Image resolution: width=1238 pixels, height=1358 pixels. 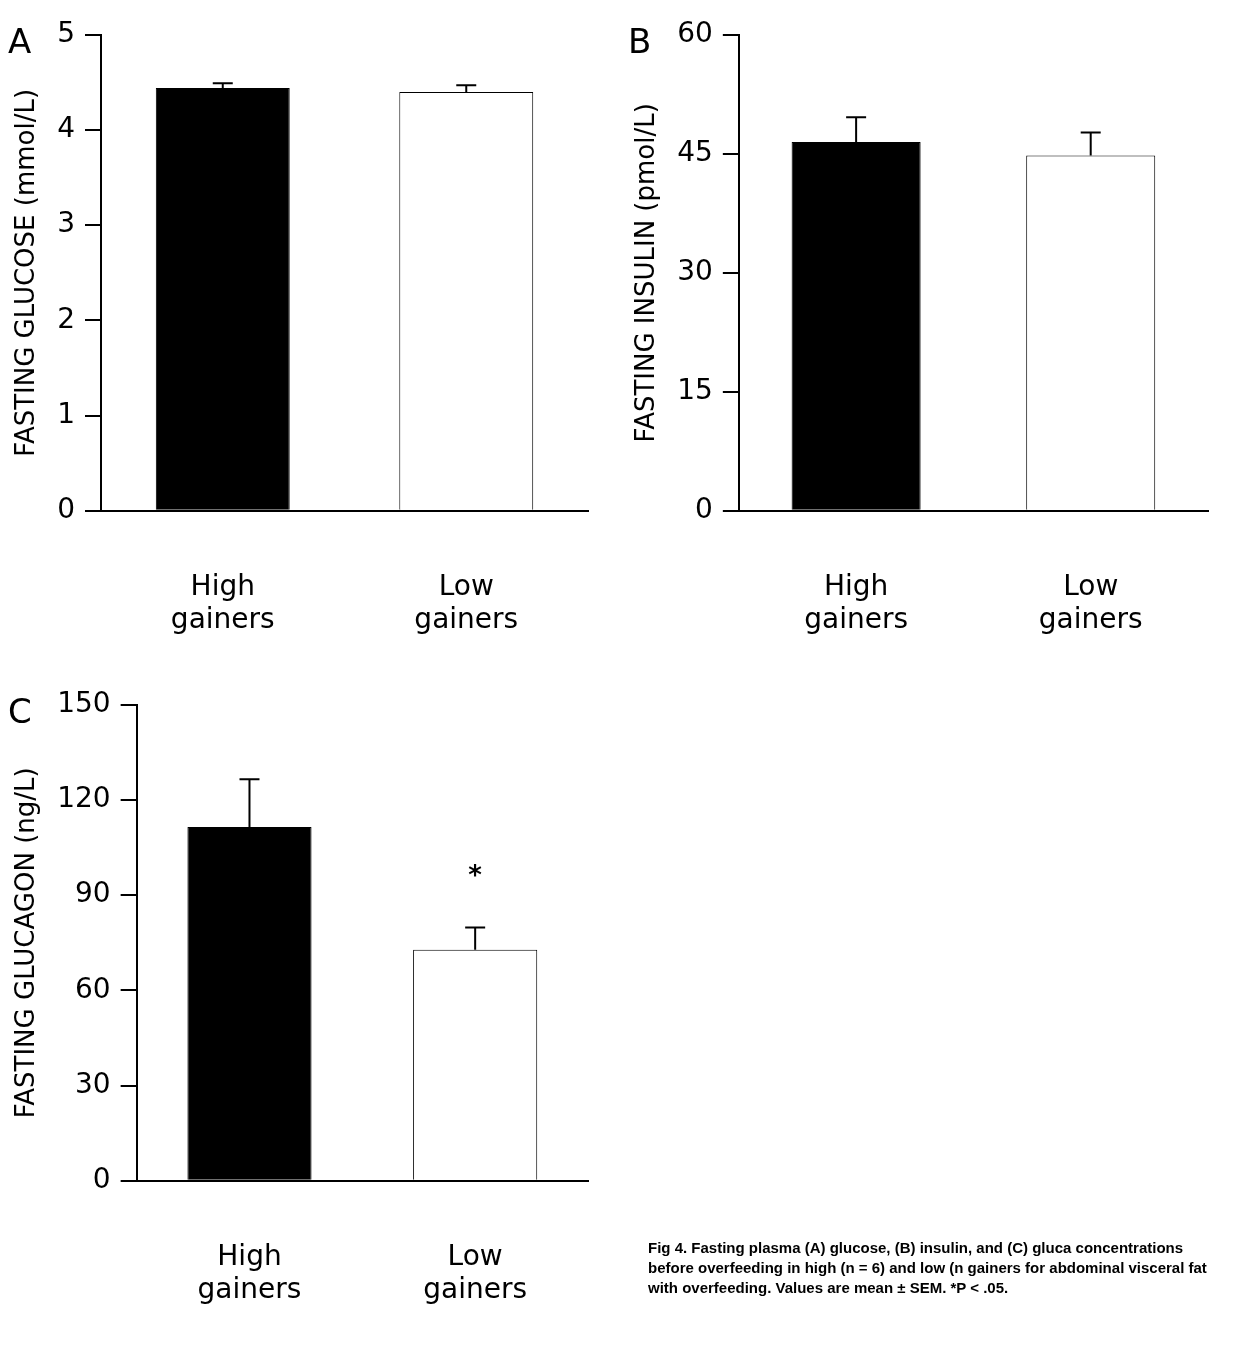 What do you see at coordinates (475, 875) in the screenshot?
I see `annotation: *` at bounding box center [475, 875].